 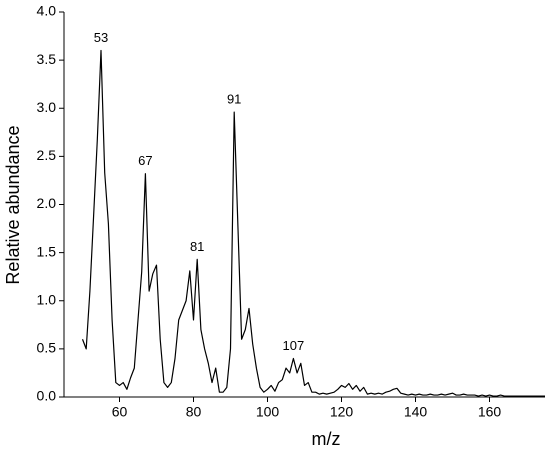 I want to click on y-tick-label: 0.5, so click(x=47, y=348).